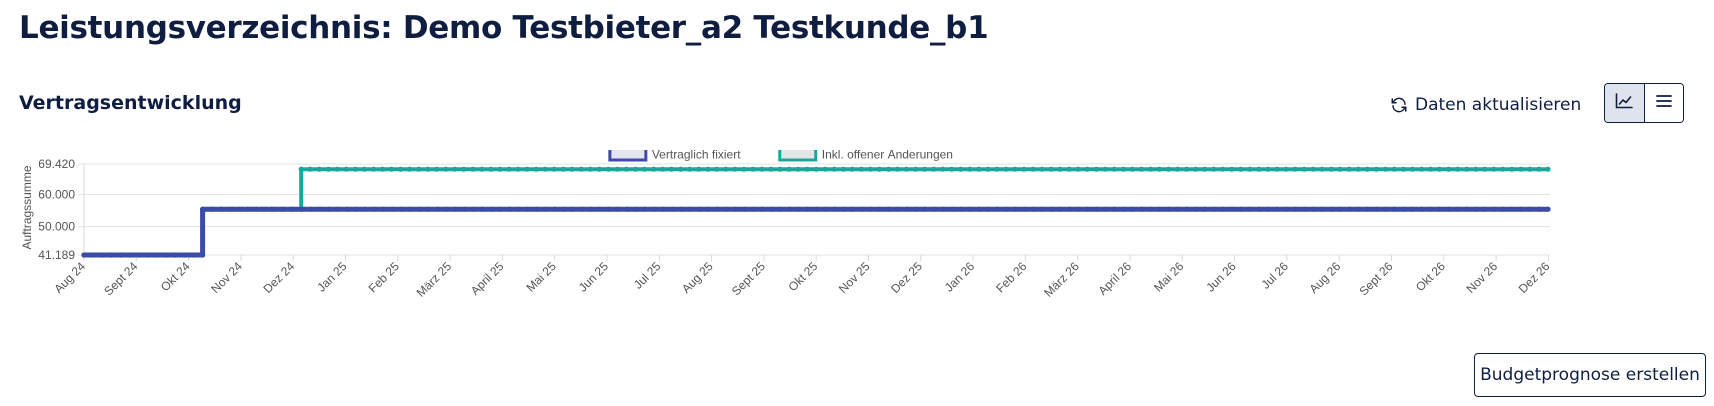 The height and width of the screenshot is (406, 1714). I want to click on x-tick-label: Jun 26, so click(1221, 277).